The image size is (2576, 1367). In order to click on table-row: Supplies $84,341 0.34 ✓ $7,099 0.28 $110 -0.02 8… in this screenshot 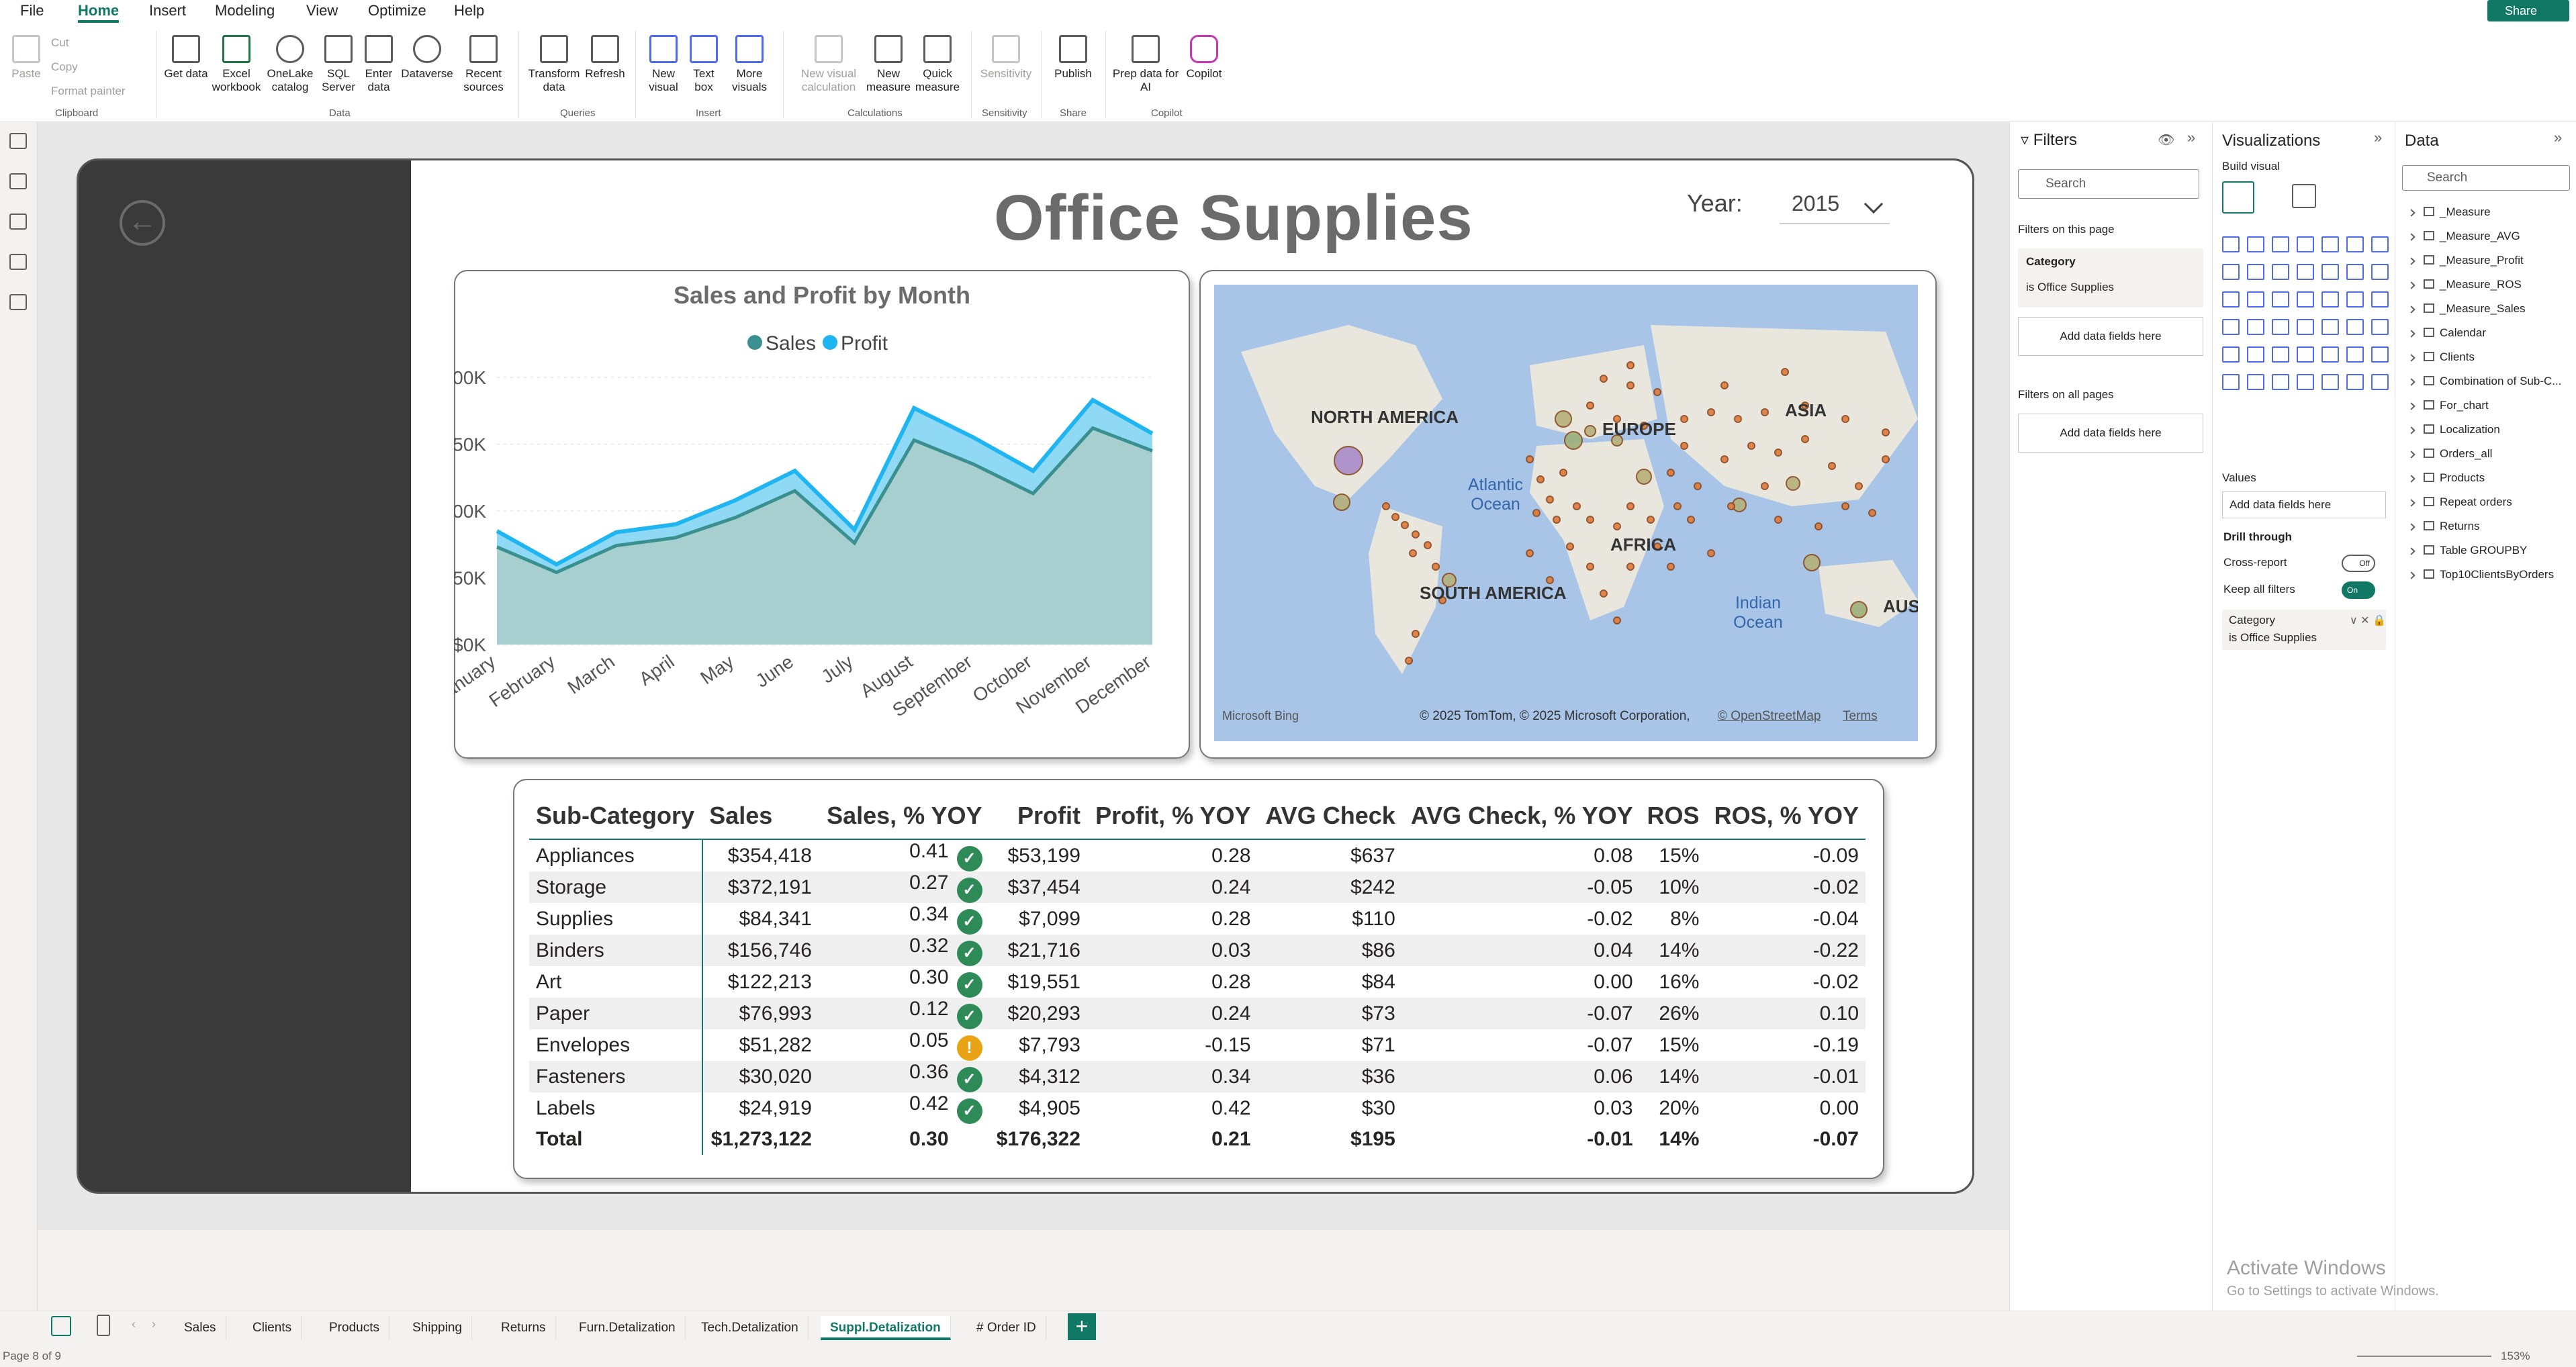, I will do `click(1197, 919)`.